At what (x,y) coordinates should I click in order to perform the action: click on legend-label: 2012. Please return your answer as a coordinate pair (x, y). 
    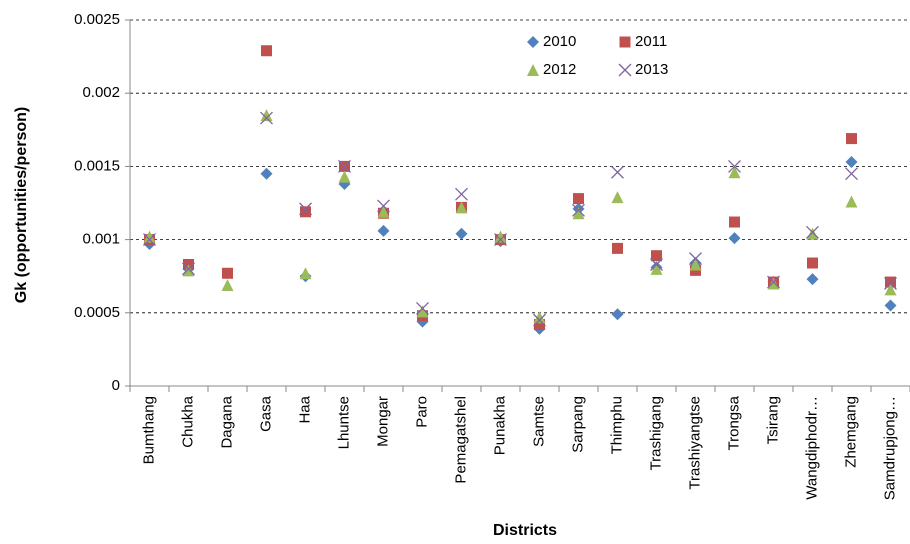
    Looking at the image, I should click on (559, 69).